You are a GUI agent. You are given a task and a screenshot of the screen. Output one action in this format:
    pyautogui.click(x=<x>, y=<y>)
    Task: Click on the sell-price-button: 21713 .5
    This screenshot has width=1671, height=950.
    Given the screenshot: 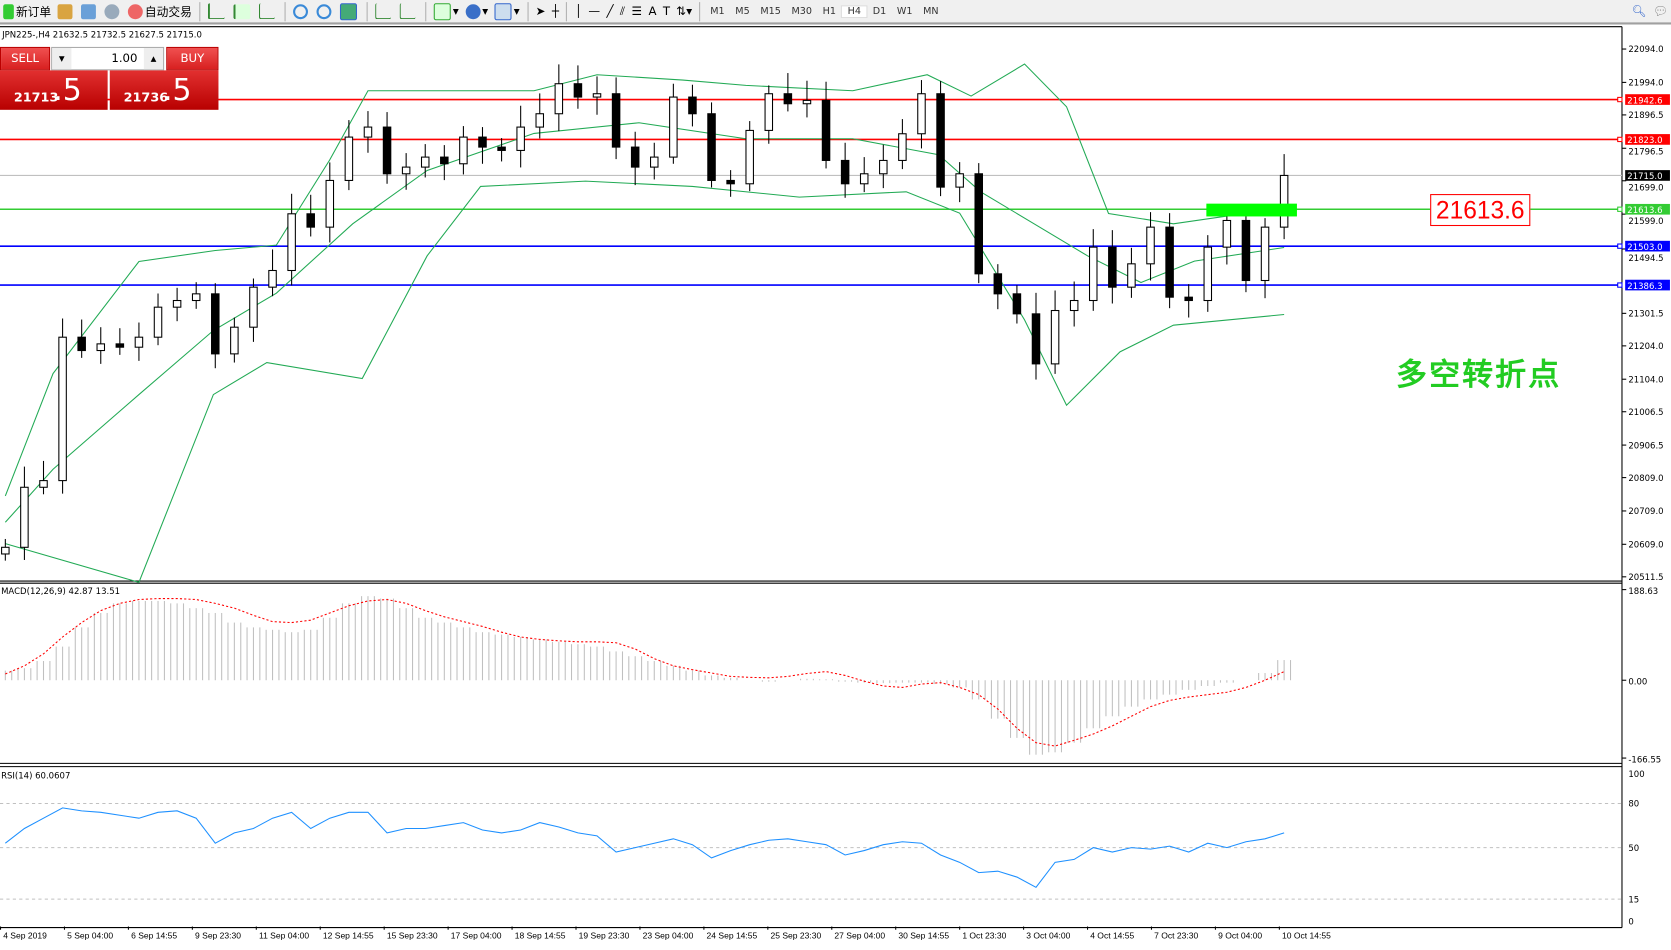 What is the action you would take?
    pyautogui.click(x=54, y=90)
    